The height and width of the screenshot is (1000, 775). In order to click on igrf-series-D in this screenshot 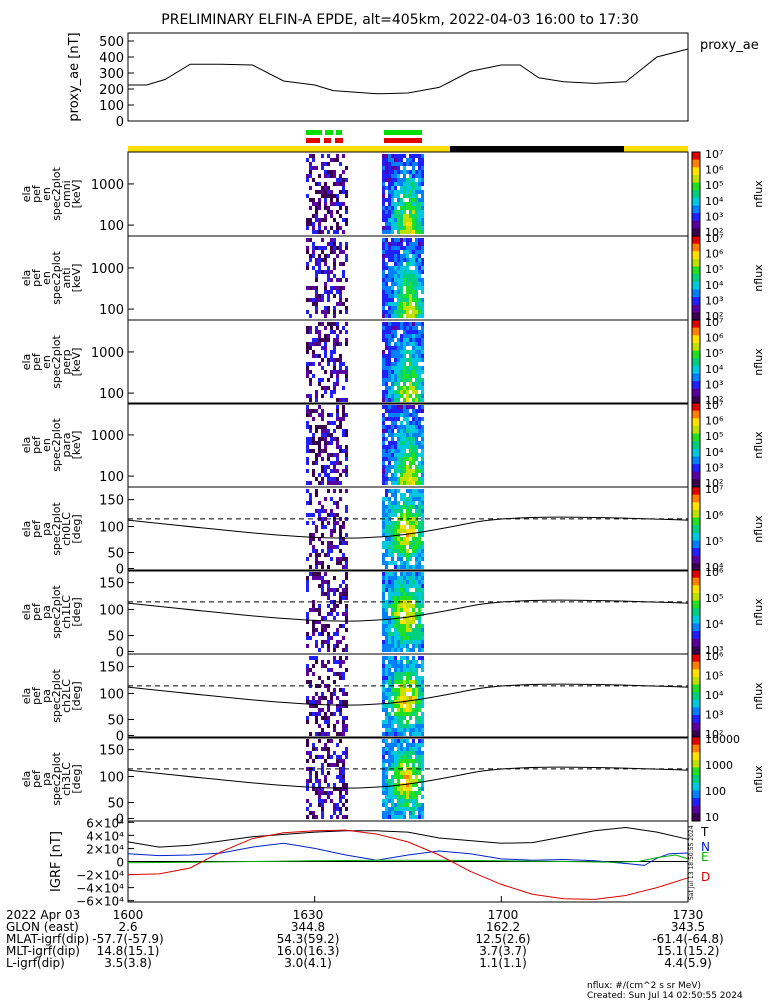, I will do `click(408, 864)`.